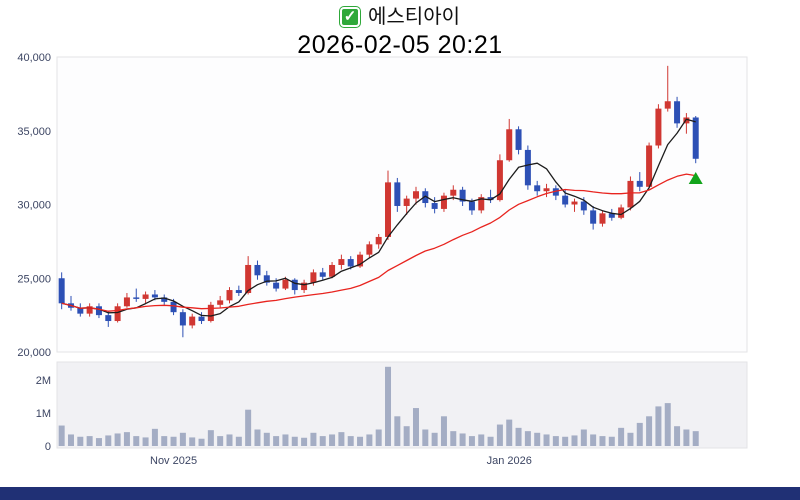 This screenshot has height=500, width=800. I want to click on svg-text: 2M, so click(43, 381).